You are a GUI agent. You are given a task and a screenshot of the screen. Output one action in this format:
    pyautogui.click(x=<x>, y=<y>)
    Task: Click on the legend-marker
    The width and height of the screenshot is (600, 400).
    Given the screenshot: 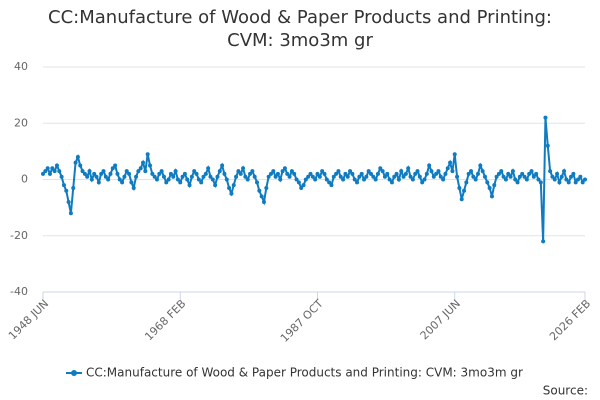 What is the action you would take?
    pyautogui.click(x=74, y=373)
    